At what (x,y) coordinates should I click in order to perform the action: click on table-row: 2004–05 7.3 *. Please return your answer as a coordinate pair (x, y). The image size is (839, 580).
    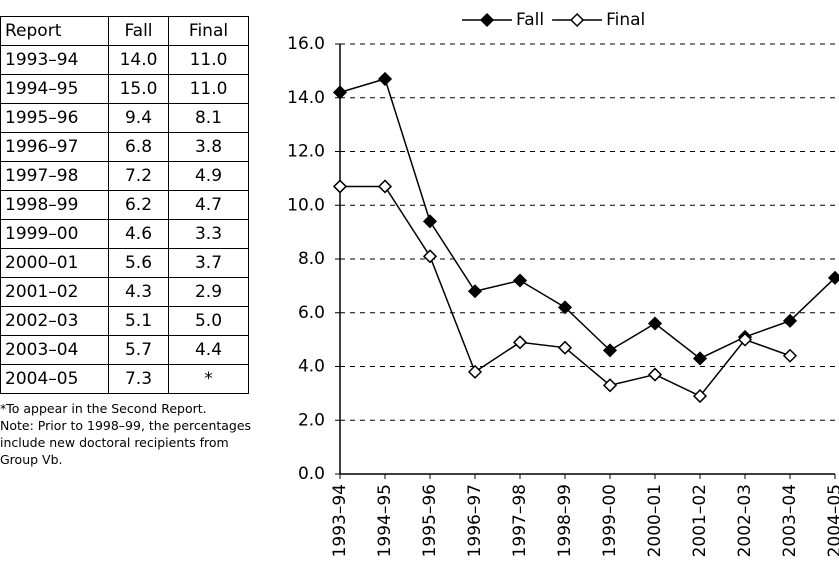
    Looking at the image, I should click on (124, 379).